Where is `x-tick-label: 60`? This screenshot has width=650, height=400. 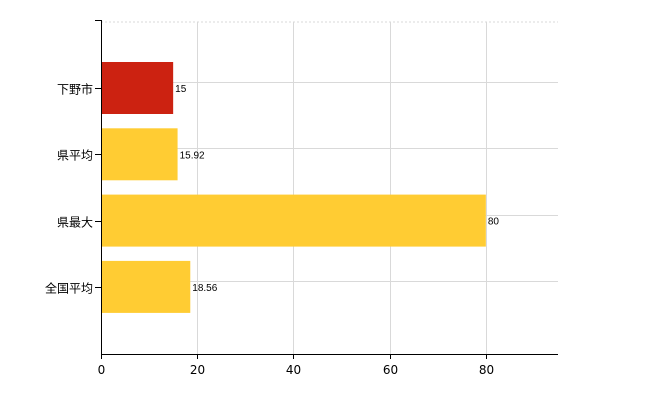 x-tick-label: 60 is located at coordinates (390, 370).